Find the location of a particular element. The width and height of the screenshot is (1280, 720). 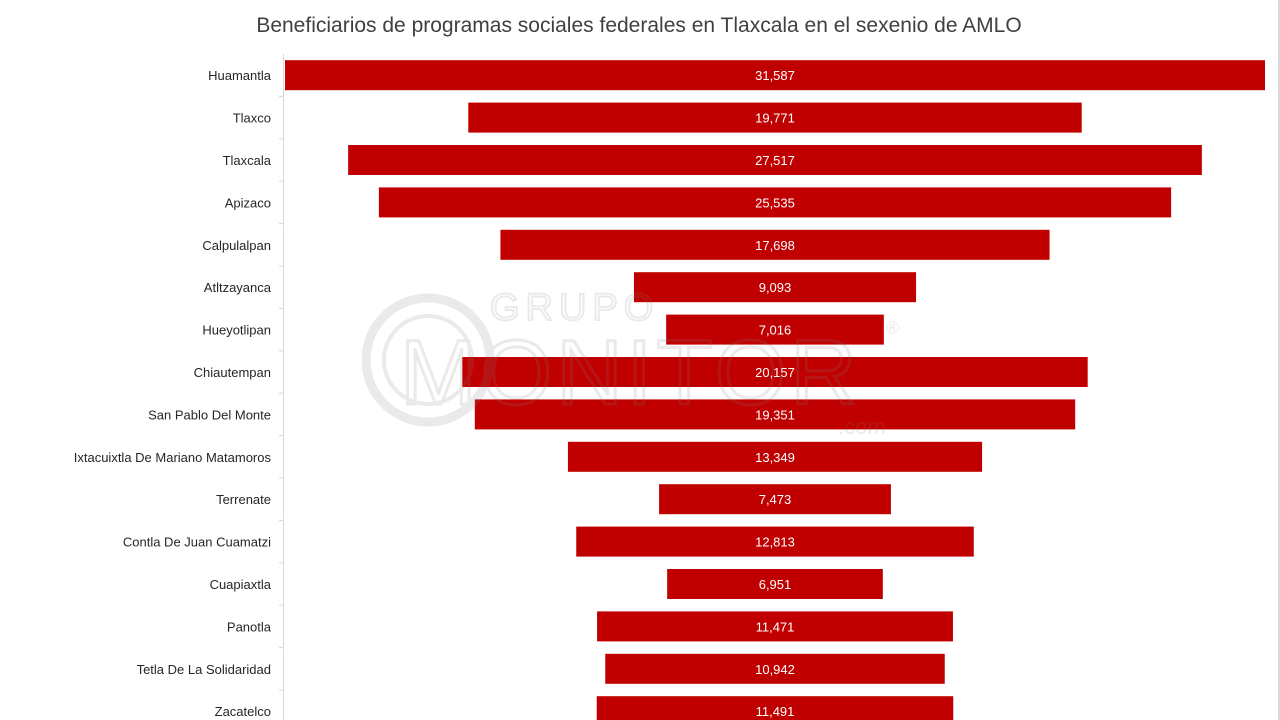

category-label-5: Atltzayanca is located at coordinates (238, 287).